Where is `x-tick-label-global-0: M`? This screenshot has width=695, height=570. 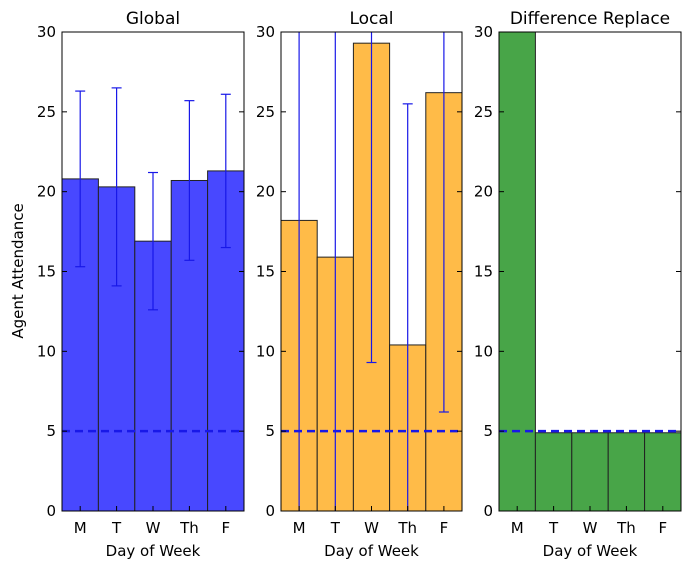
x-tick-label-global-0: M is located at coordinates (80, 528).